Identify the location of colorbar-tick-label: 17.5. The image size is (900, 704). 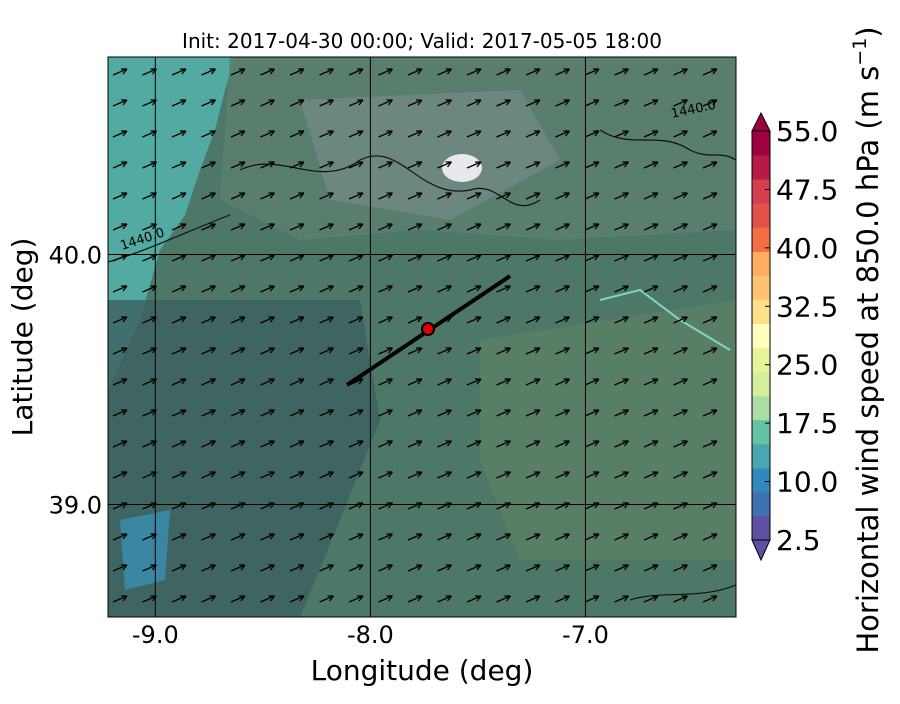
(807, 423).